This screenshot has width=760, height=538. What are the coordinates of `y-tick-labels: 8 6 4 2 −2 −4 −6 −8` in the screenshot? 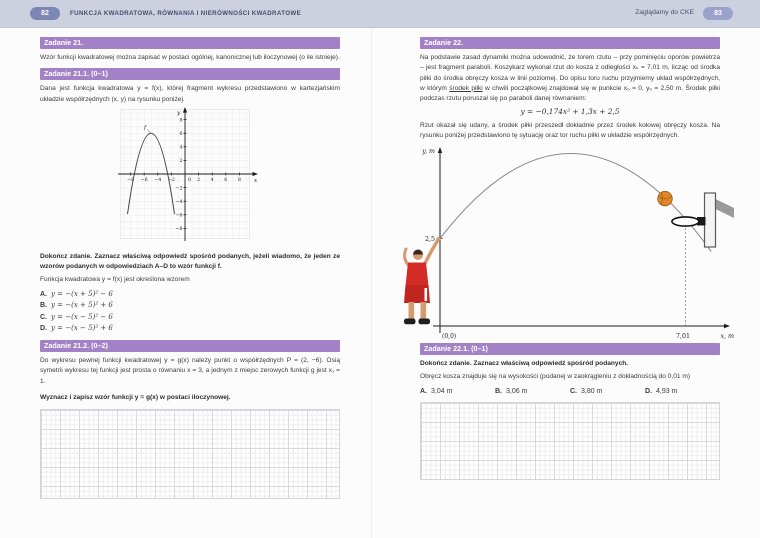 It's located at (178, 174).